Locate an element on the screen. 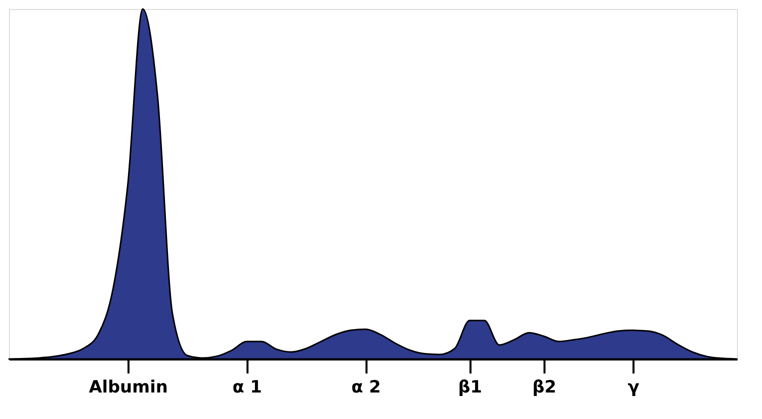 Image resolution: width=762 pixels, height=419 pixels. x-tick-label: β2 is located at coordinates (544, 388).